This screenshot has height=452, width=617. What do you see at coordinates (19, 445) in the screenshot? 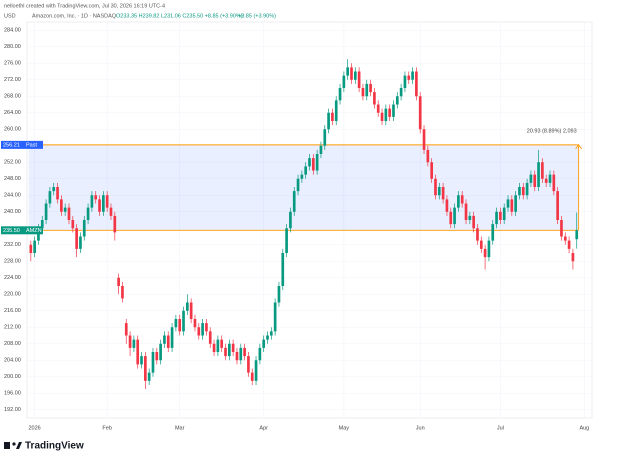
I see `logo-slash` at bounding box center [19, 445].